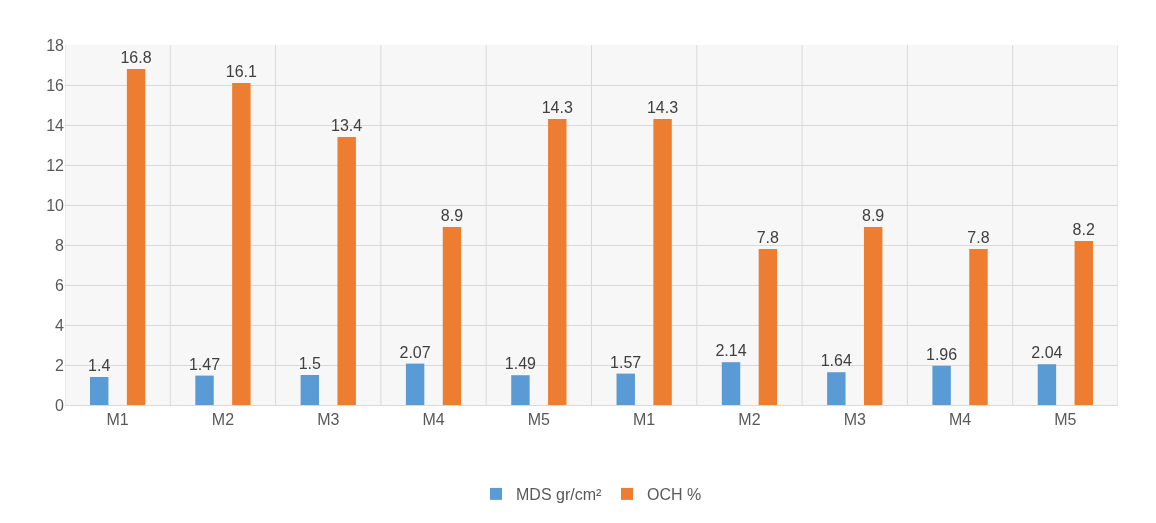 This screenshot has width=1156, height=523. Describe the element at coordinates (60, 245) in the screenshot. I see `y-tick-label: 8` at that location.